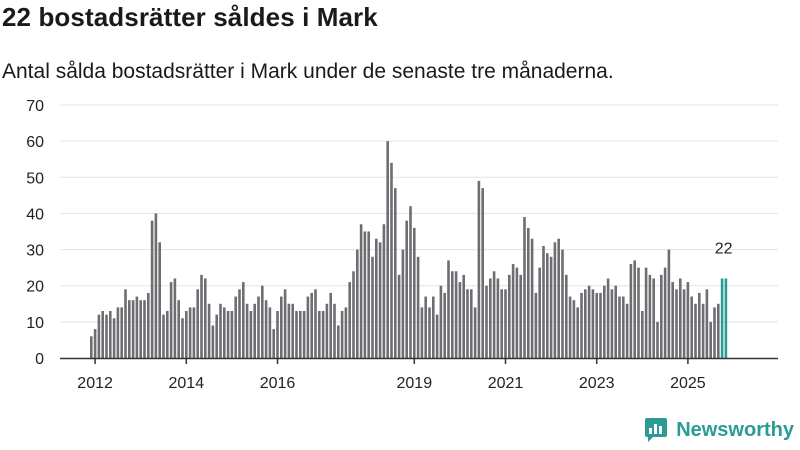 Image resolution: width=800 pixels, height=450 pixels. What do you see at coordinates (35, 178) in the screenshot?
I see `y-tick-label: 50` at bounding box center [35, 178].